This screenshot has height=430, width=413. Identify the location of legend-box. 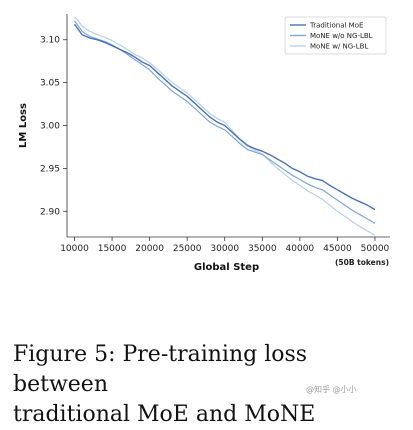
(335, 35).